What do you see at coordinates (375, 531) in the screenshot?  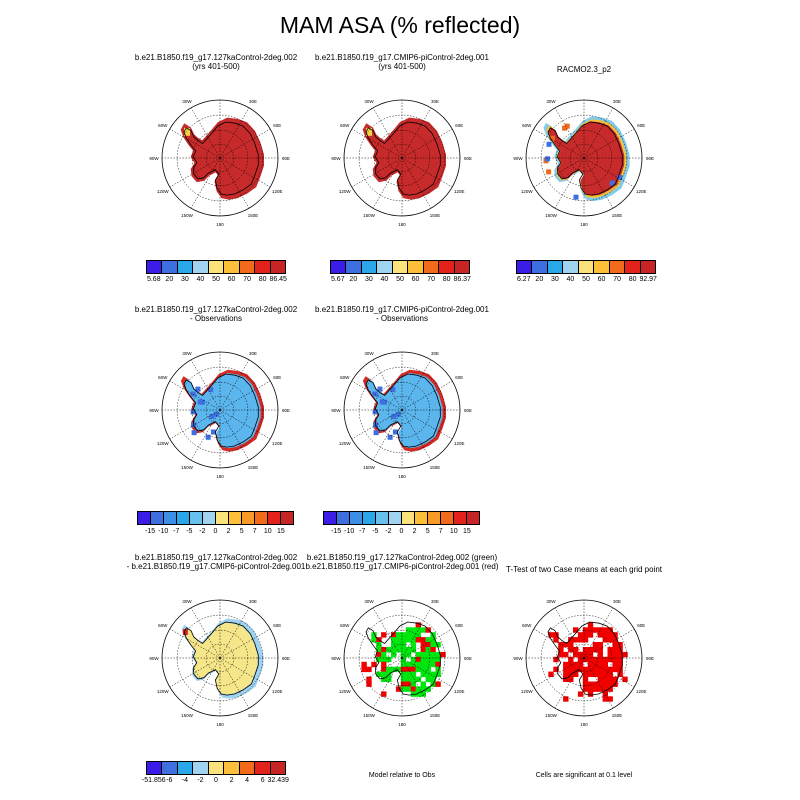 I see `colorbar-tick-label: -5` at bounding box center [375, 531].